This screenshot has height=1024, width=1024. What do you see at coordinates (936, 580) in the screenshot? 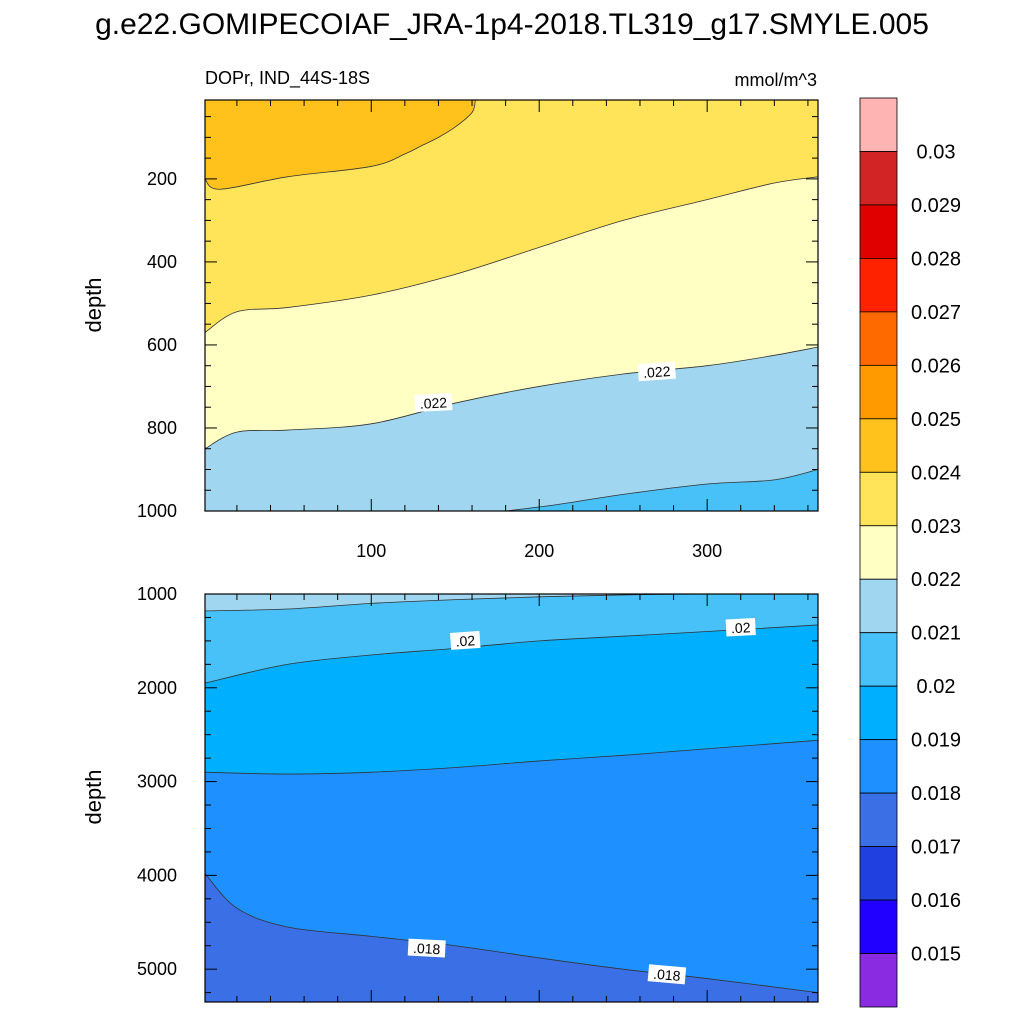
I see `colorbar-label: 0.022` at bounding box center [936, 580].